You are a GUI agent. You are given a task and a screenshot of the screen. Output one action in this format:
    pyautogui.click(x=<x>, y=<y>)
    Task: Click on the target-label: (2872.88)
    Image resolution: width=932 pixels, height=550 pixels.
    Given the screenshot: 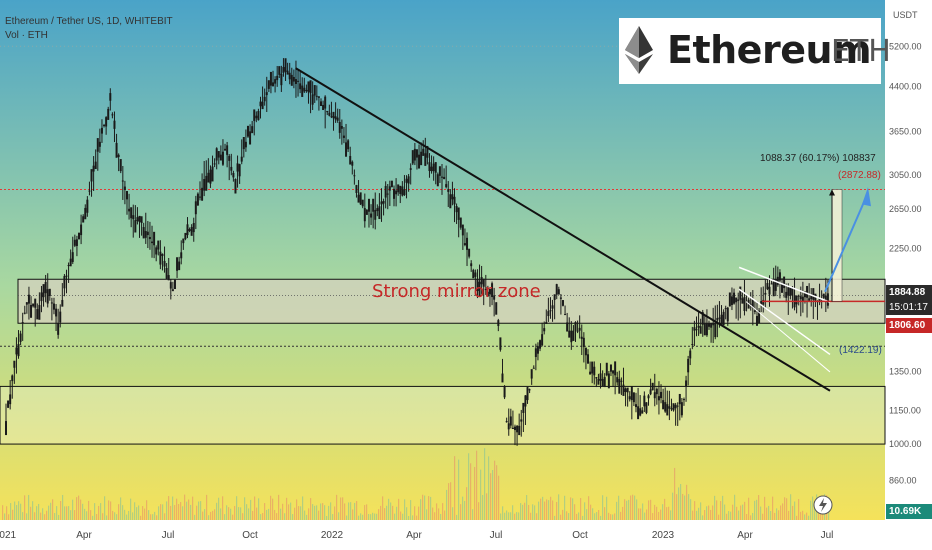 What is the action you would take?
    pyautogui.click(x=859, y=175)
    